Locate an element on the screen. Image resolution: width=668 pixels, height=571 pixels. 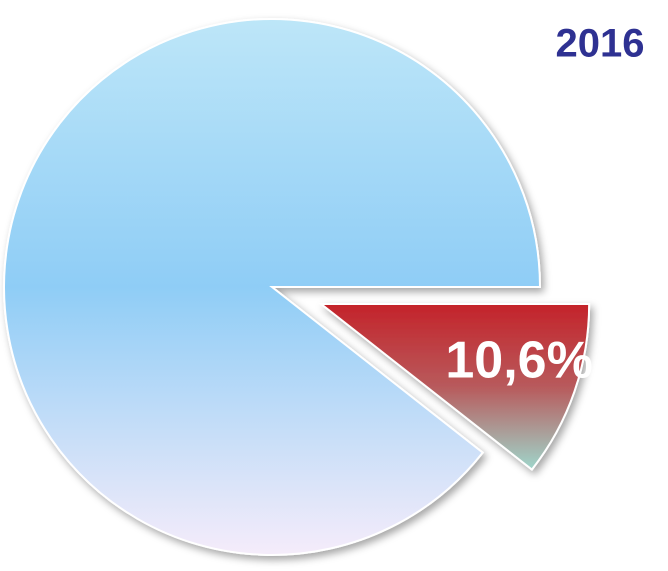
pie-slice is located at coordinates (454, 386).